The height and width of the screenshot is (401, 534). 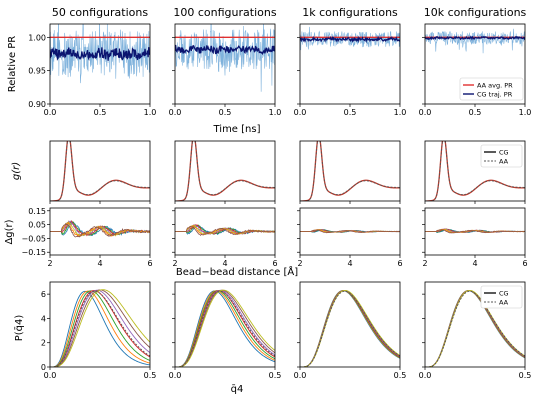 I want to click on q4-y-axis-label: P(q̄4), so click(x=19, y=328).